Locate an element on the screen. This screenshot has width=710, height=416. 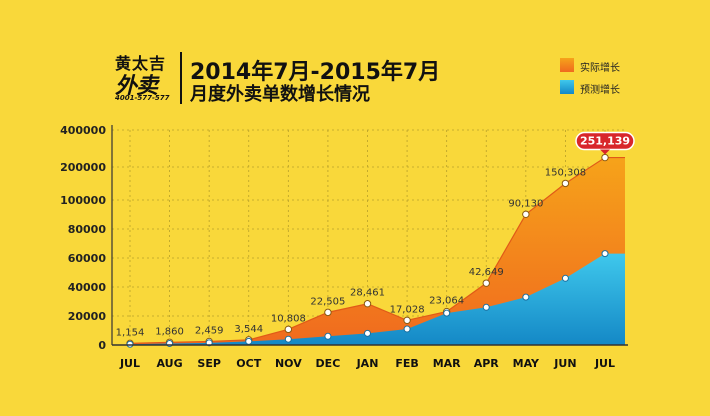
x-tick-label: MAR is located at coordinates (447, 363).